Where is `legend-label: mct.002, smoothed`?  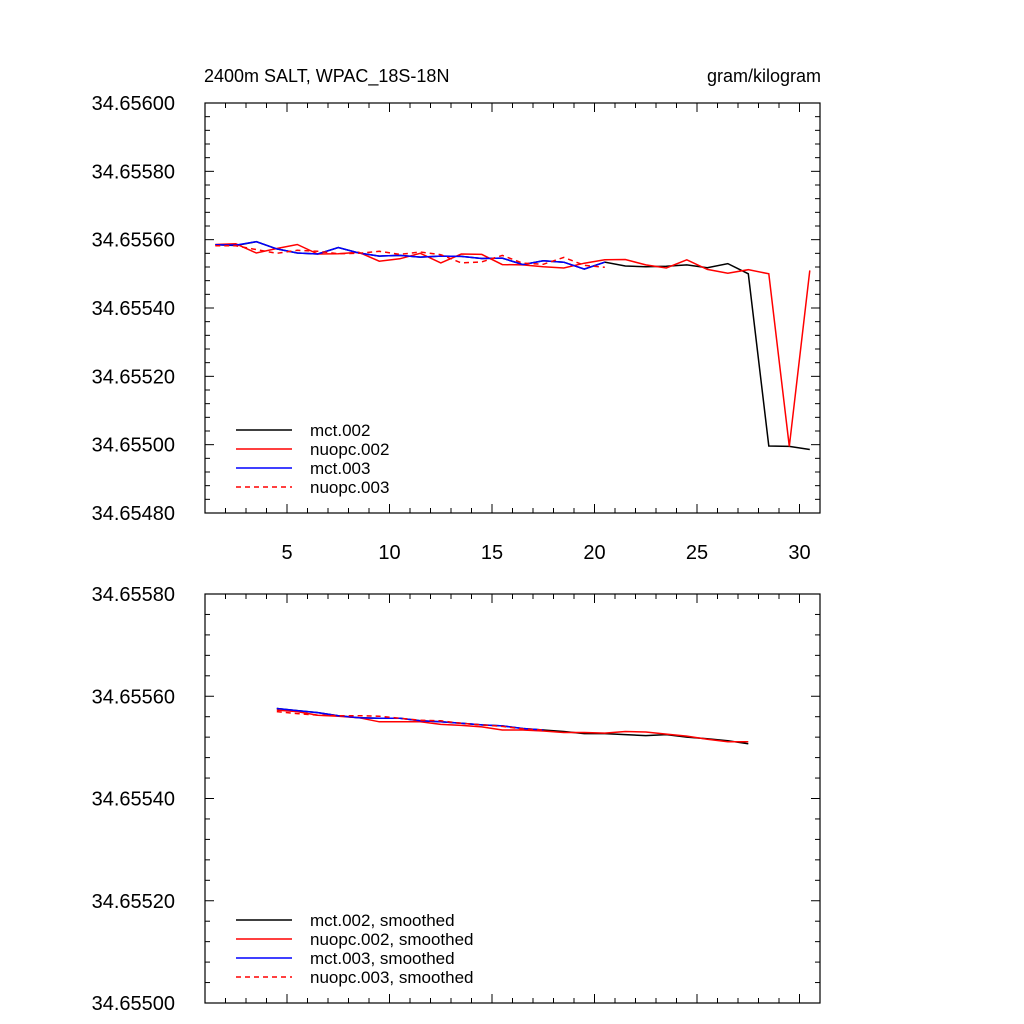 legend-label: mct.002, smoothed is located at coordinates (382, 920).